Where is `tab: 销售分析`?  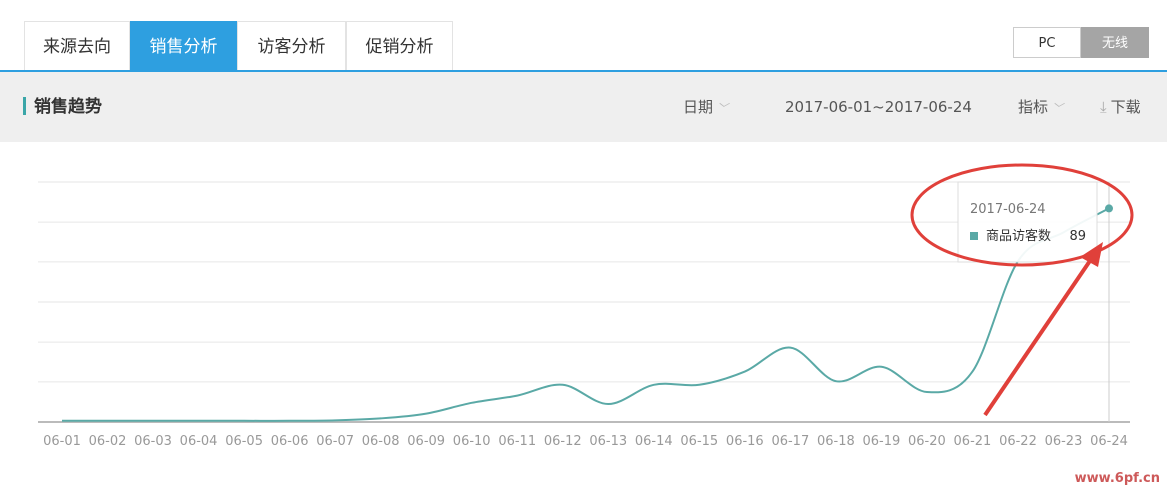 tab: 销售分析 is located at coordinates (183, 46).